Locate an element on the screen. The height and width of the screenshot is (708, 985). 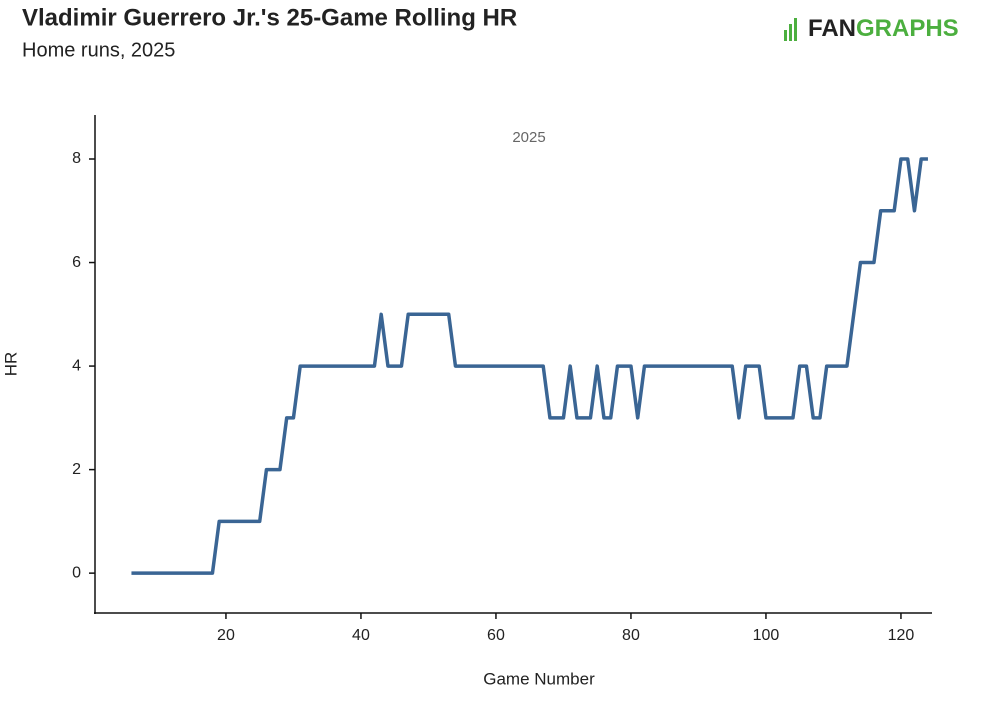
x-tick-label: 100 is located at coordinates (766, 635).